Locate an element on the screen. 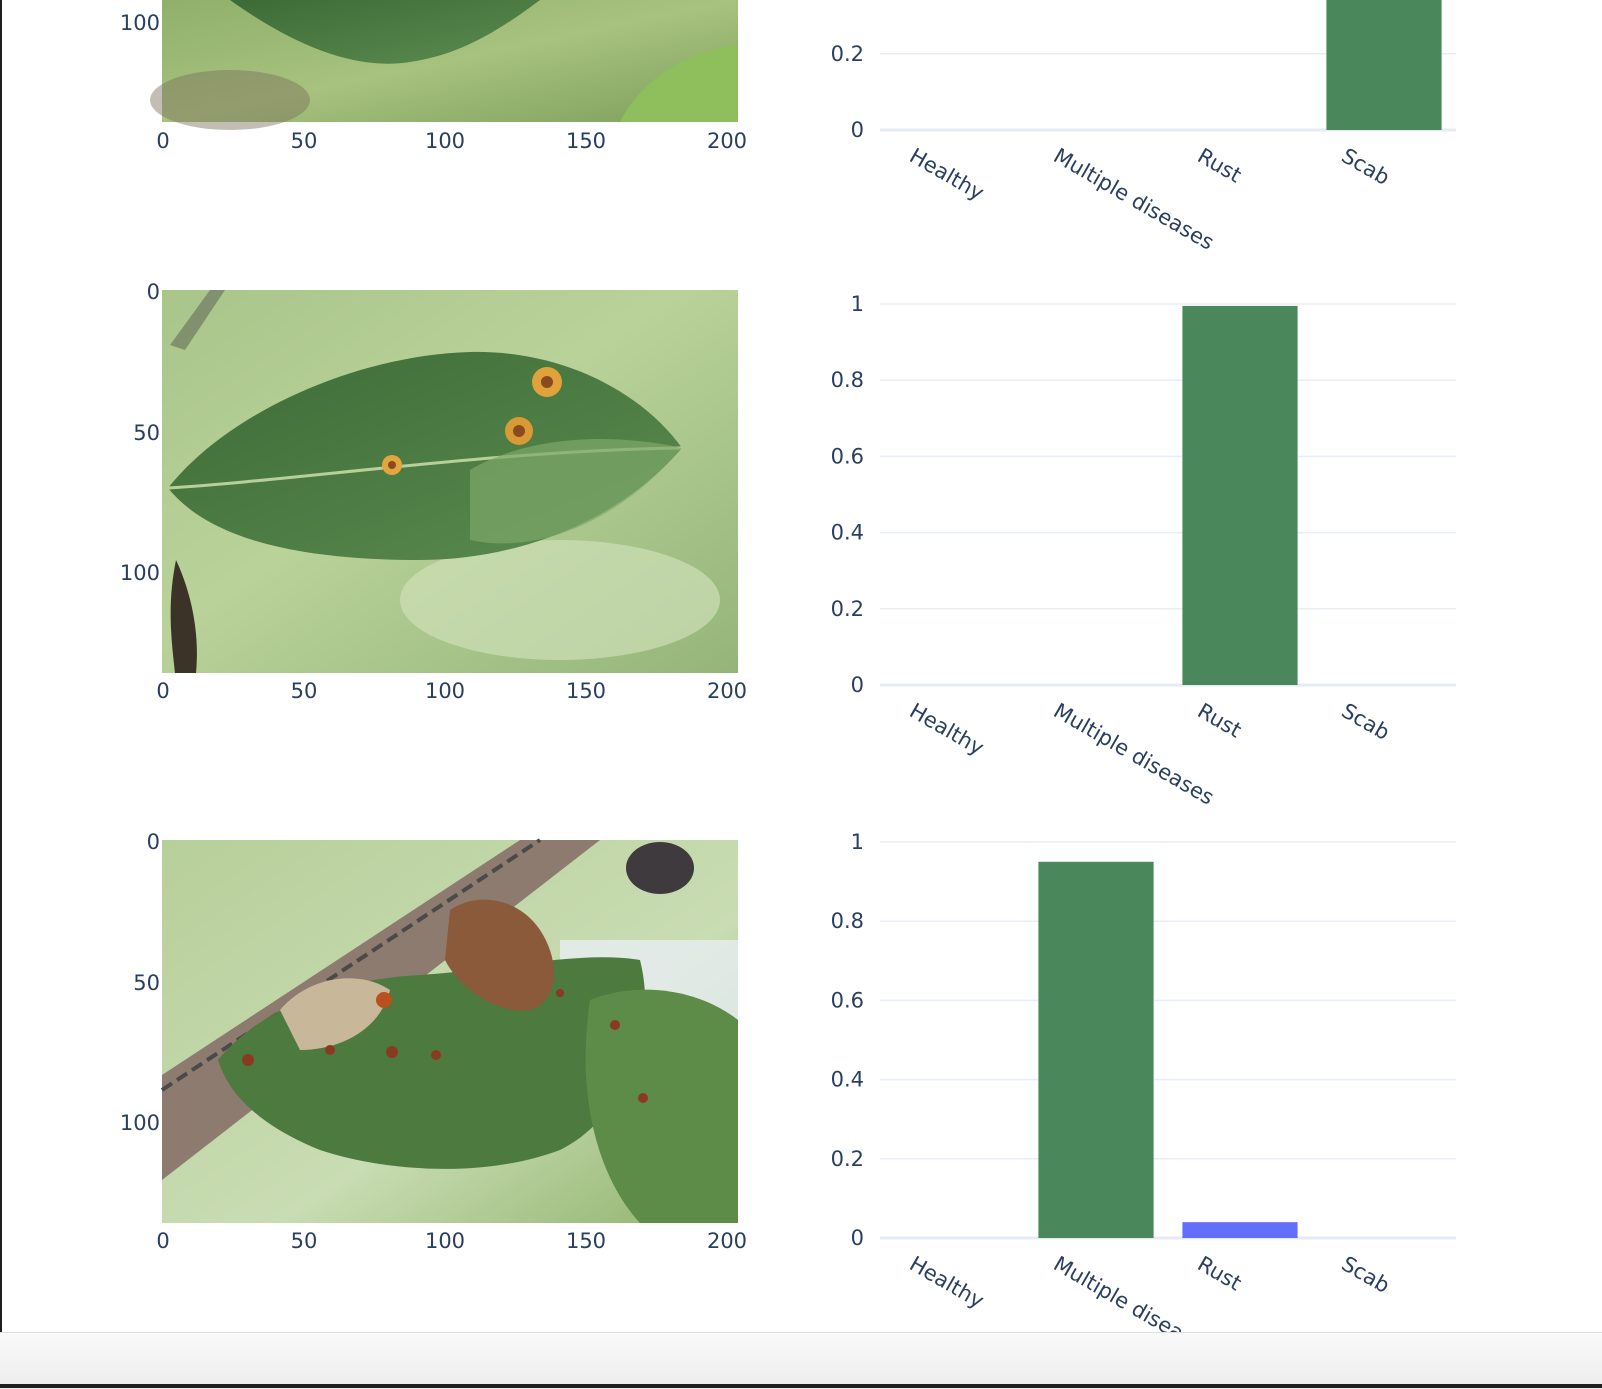 The height and width of the screenshot is (1389, 1602). image-y-axis-3: 0 50 100 is located at coordinates (140, 982).